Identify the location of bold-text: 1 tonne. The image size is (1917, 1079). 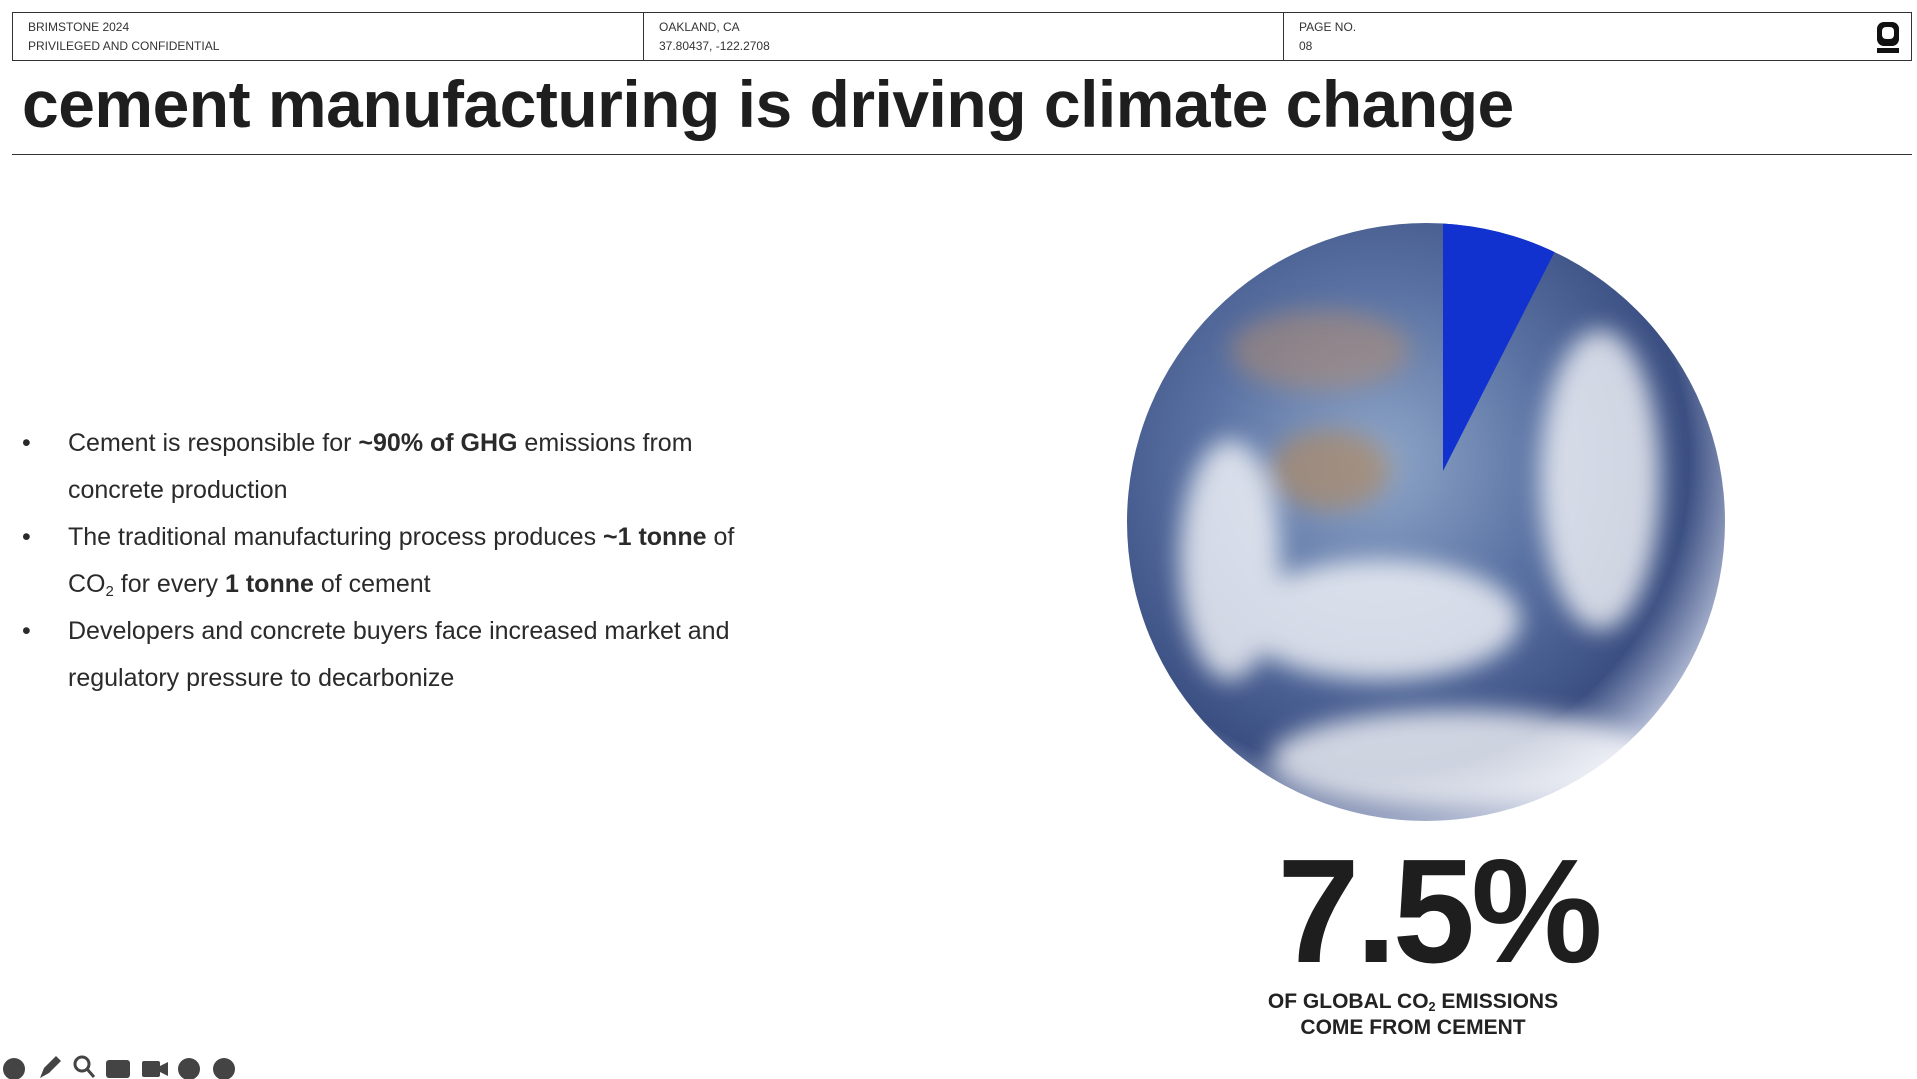
(269, 584).